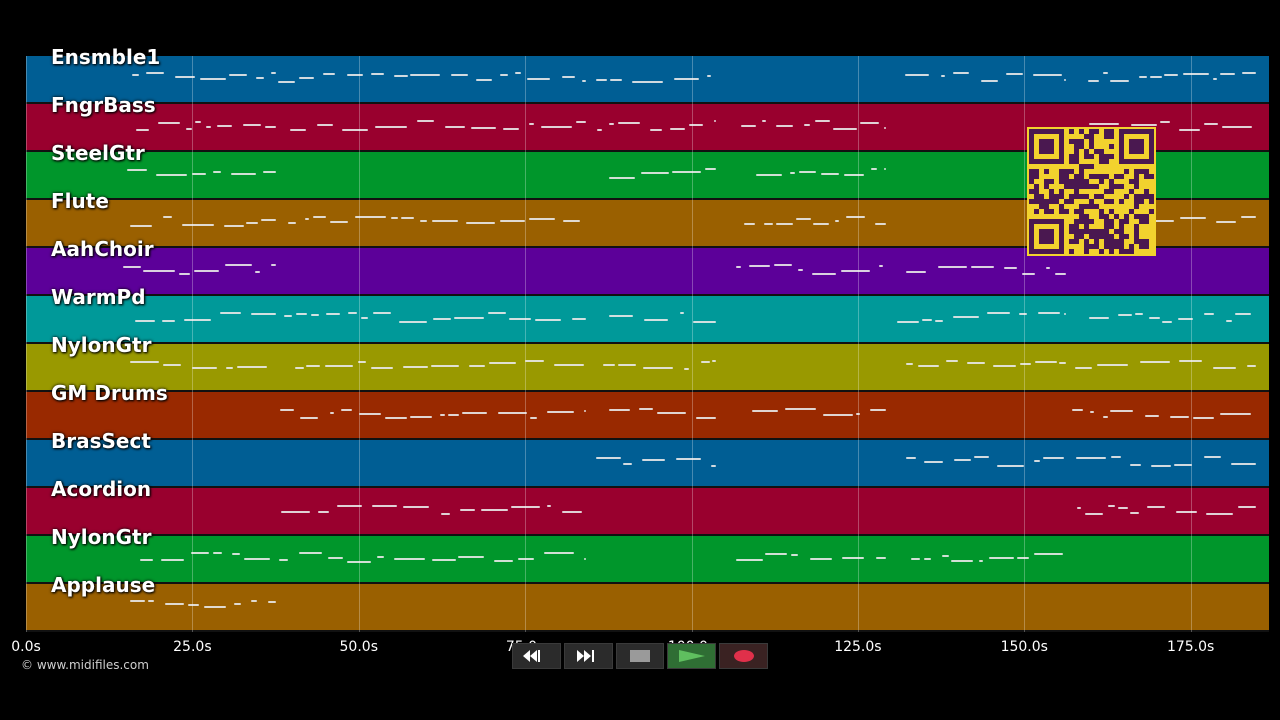 This screenshot has width=1280, height=720. What do you see at coordinates (532, 656) in the screenshot?
I see `rewind-icon` at bounding box center [532, 656].